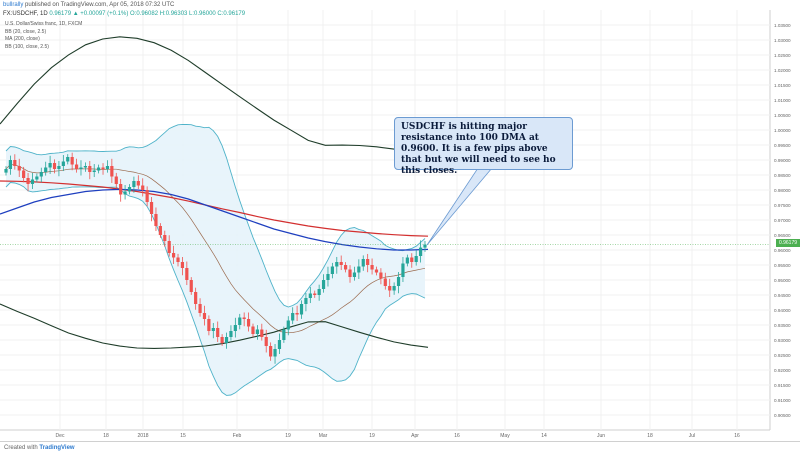 The image size is (800, 455). I want to click on legend-title: U.S. Dollar/Swiss franc, 1D, FXCM, so click(44, 24).